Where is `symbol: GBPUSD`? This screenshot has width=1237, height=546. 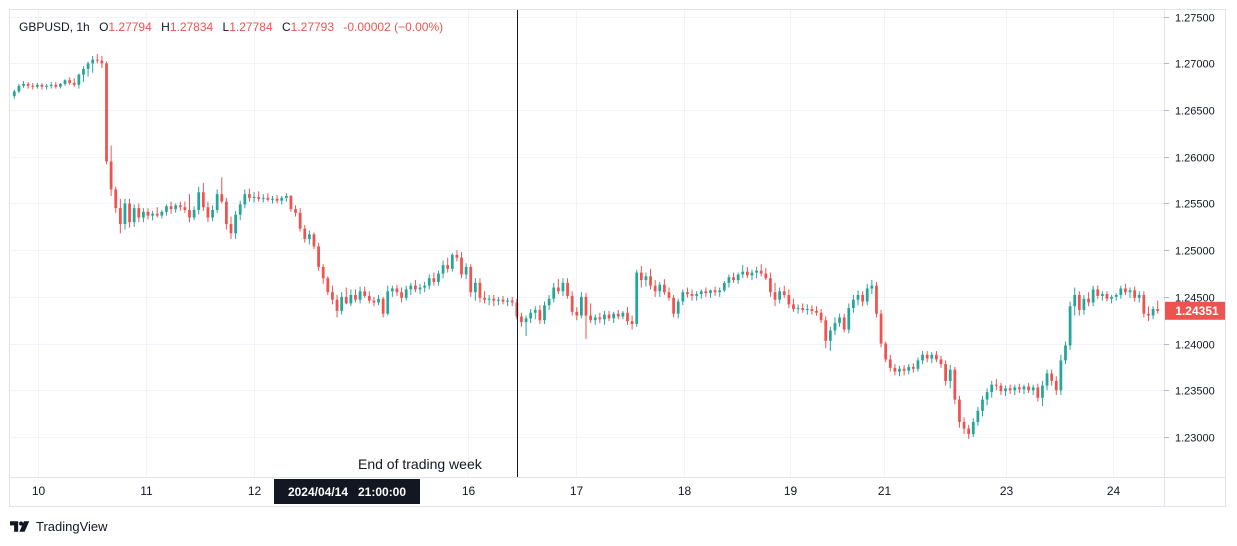
symbol: GBPUSD is located at coordinates (44, 27).